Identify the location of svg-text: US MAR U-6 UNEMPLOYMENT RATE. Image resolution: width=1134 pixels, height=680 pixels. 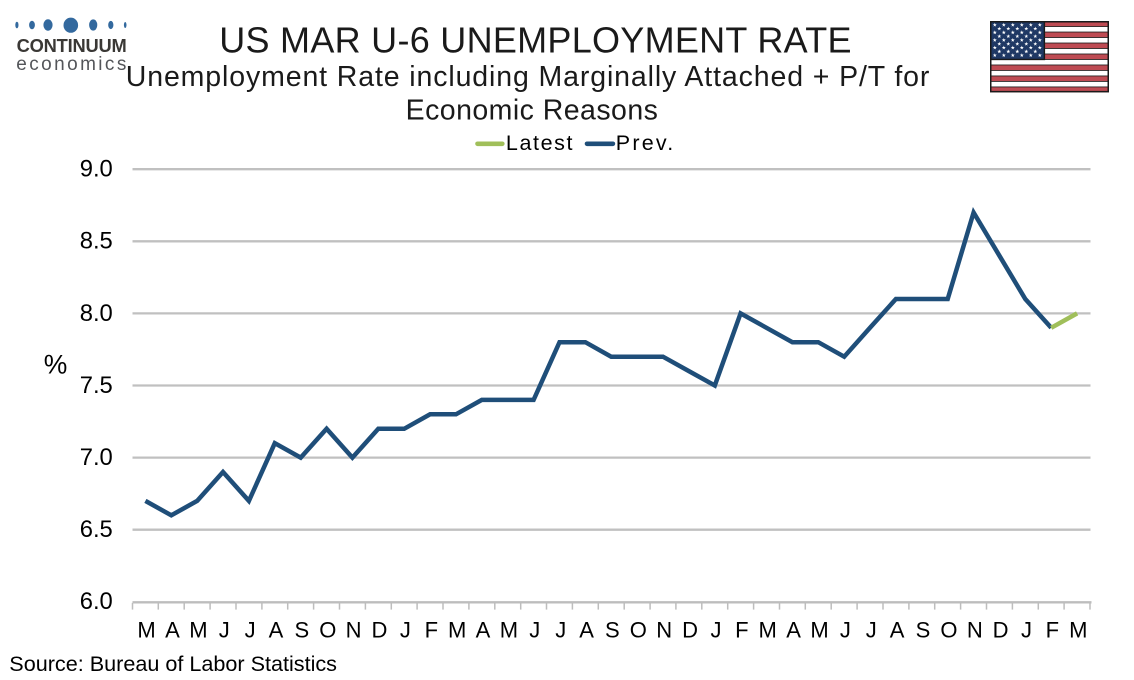
(535, 40).